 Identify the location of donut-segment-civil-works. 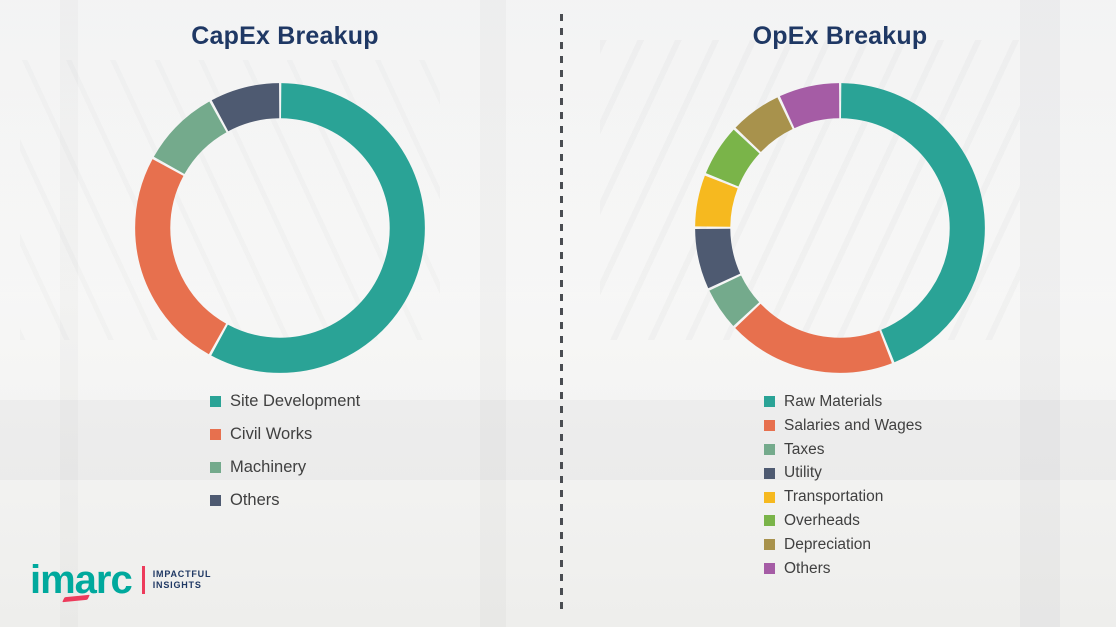
(280, 228).